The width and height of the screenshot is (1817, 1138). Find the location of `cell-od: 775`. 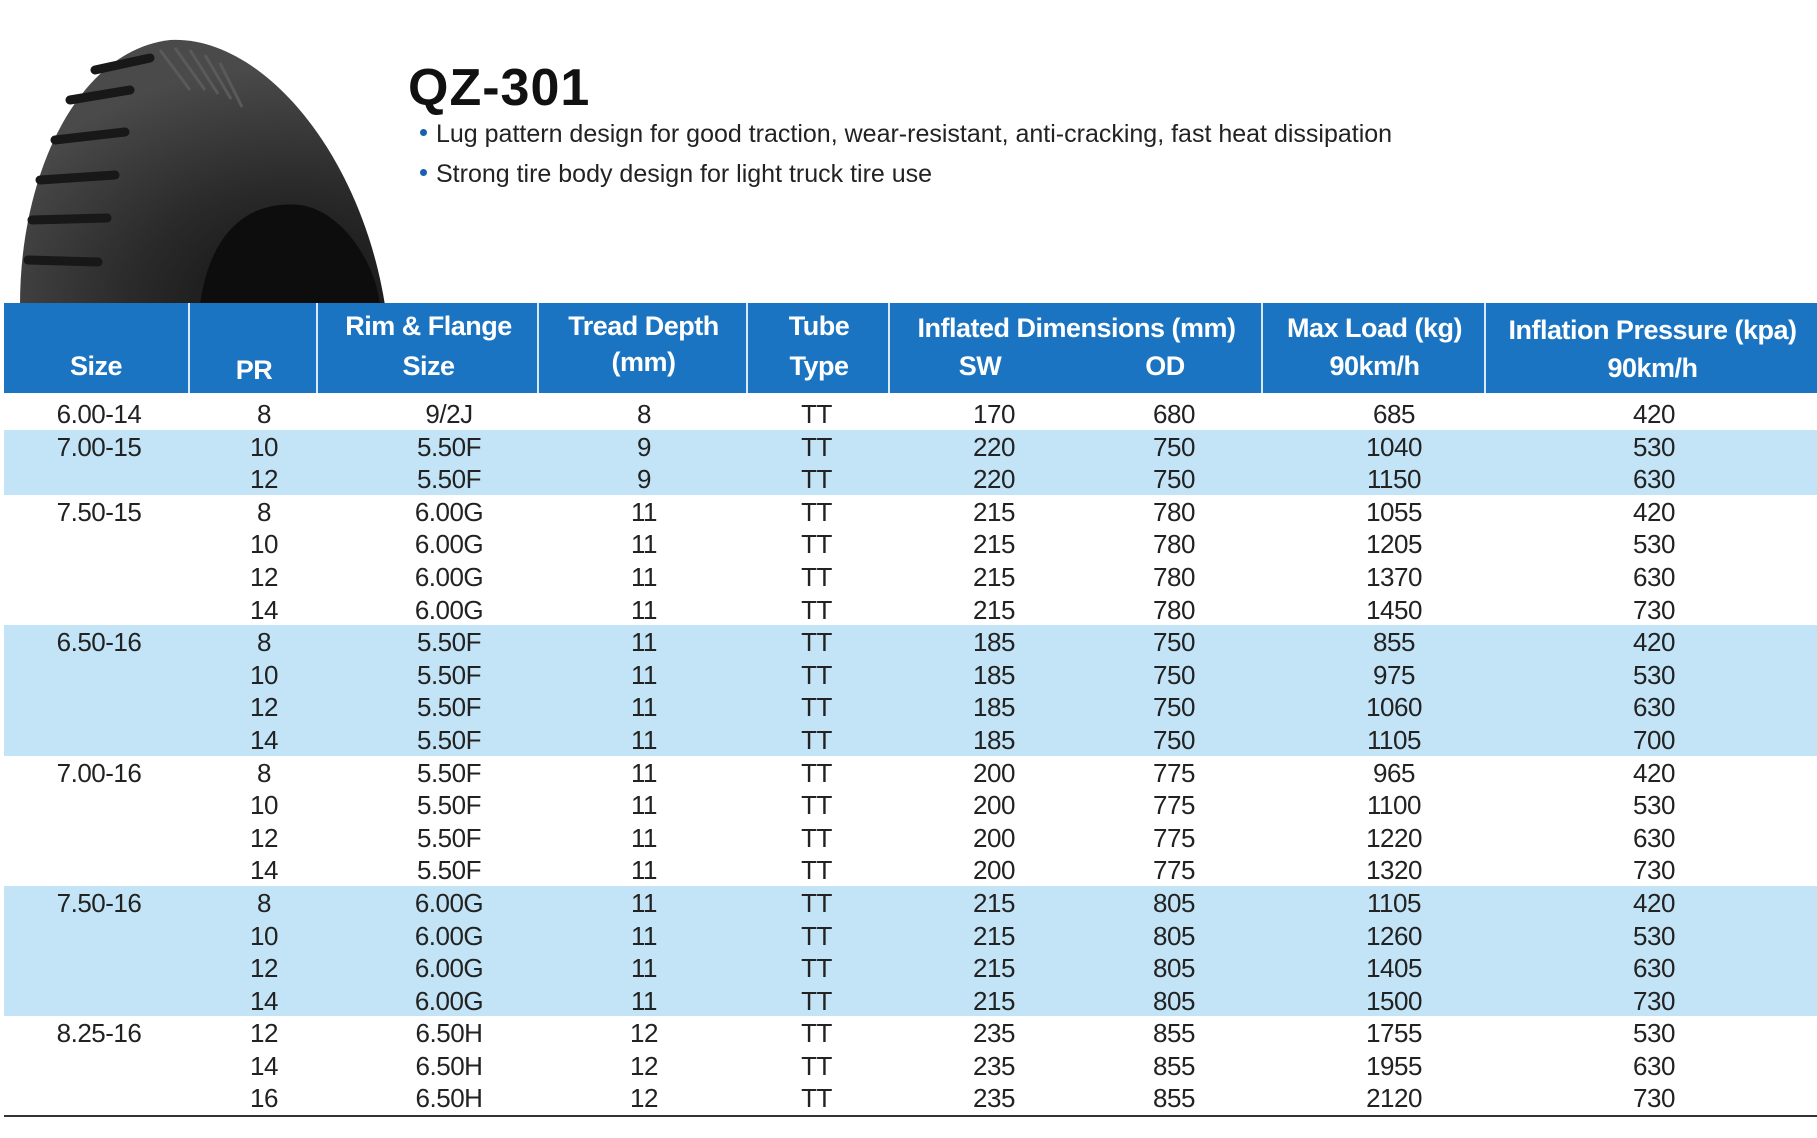

cell-od: 775 is located at coordinates (1174, 837).